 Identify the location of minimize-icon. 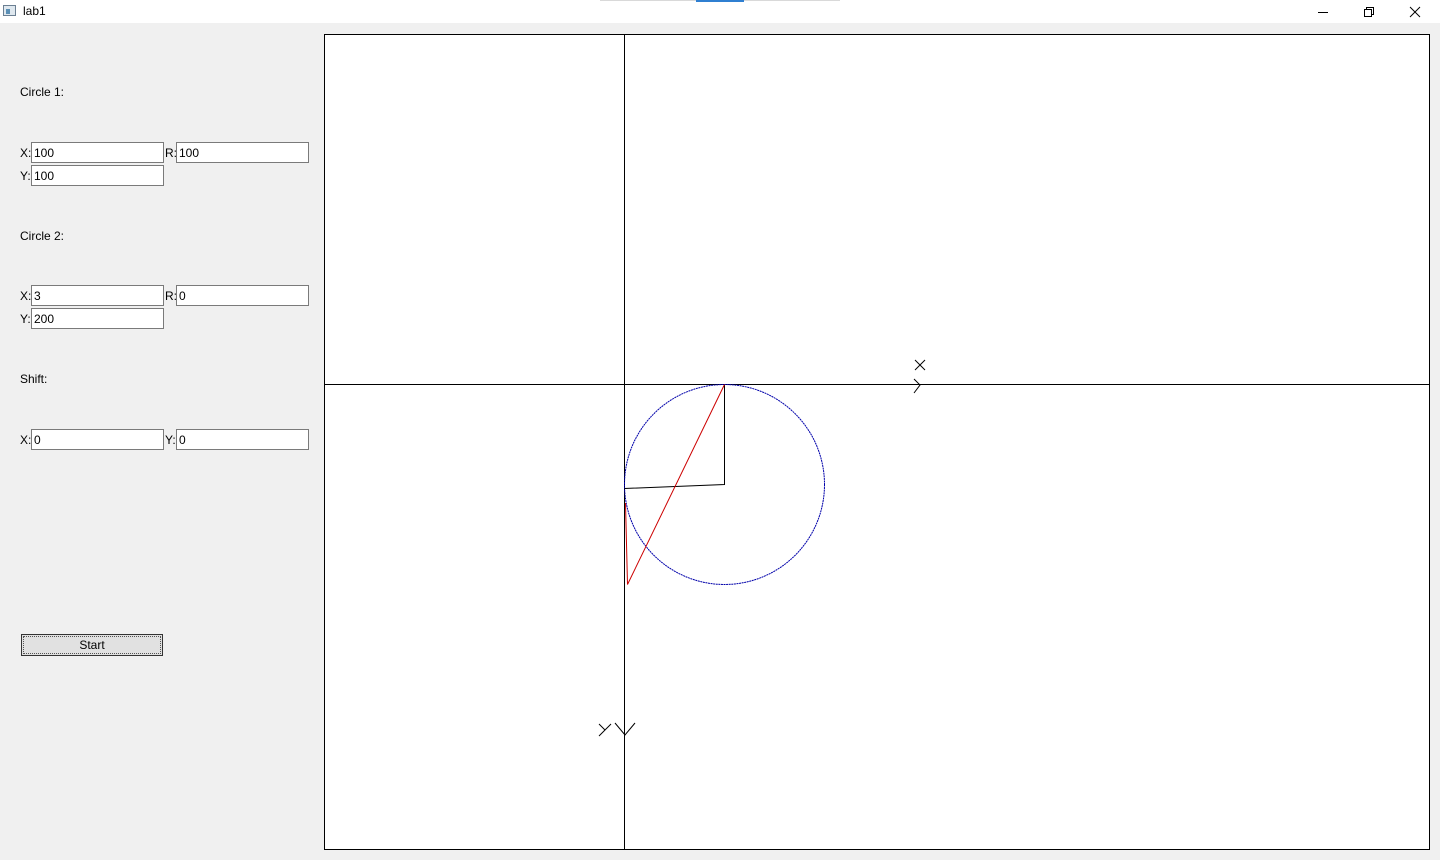
(1323, 12).